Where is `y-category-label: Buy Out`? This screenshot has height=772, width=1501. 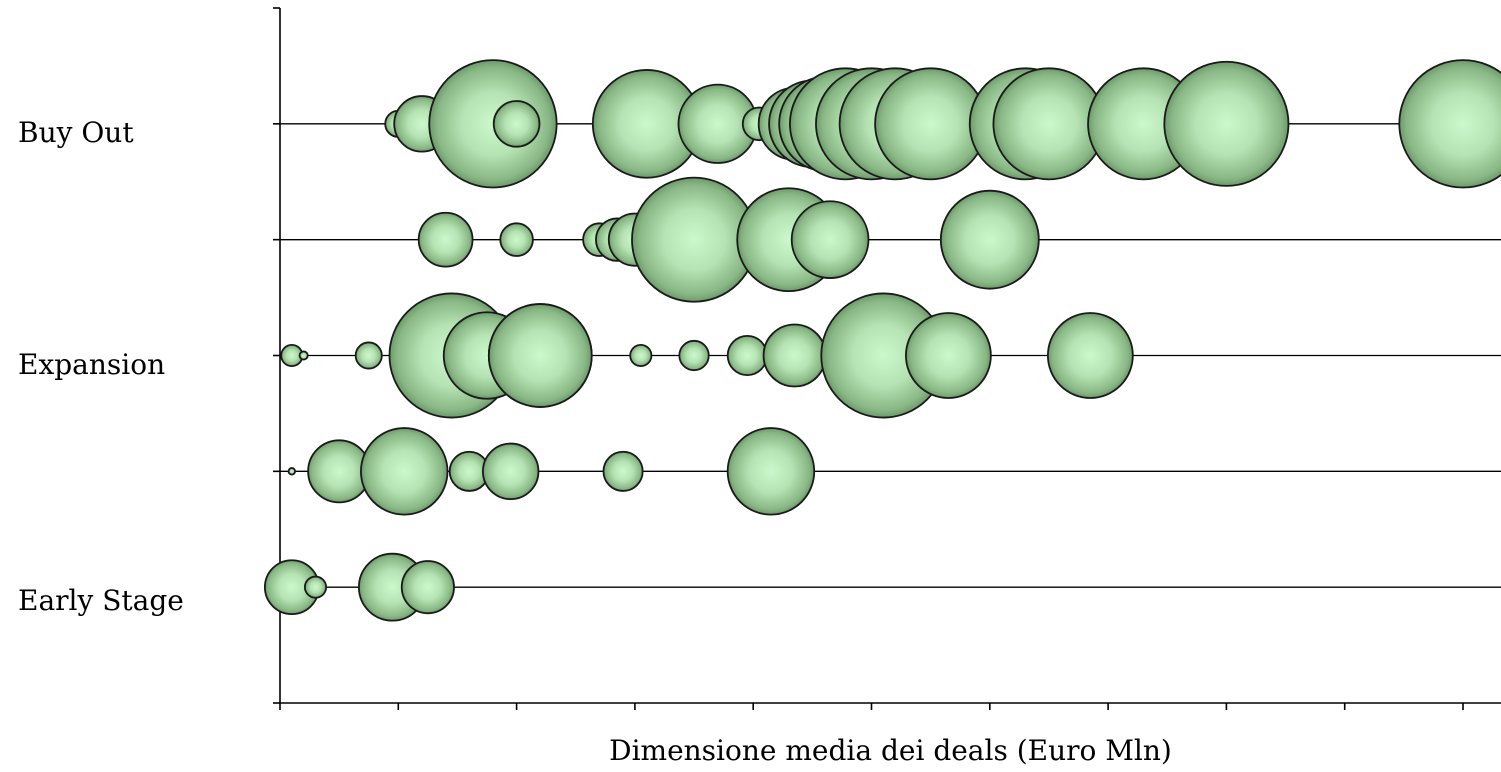
y-category-label: Buy Out is located at coordinates (76, 132).